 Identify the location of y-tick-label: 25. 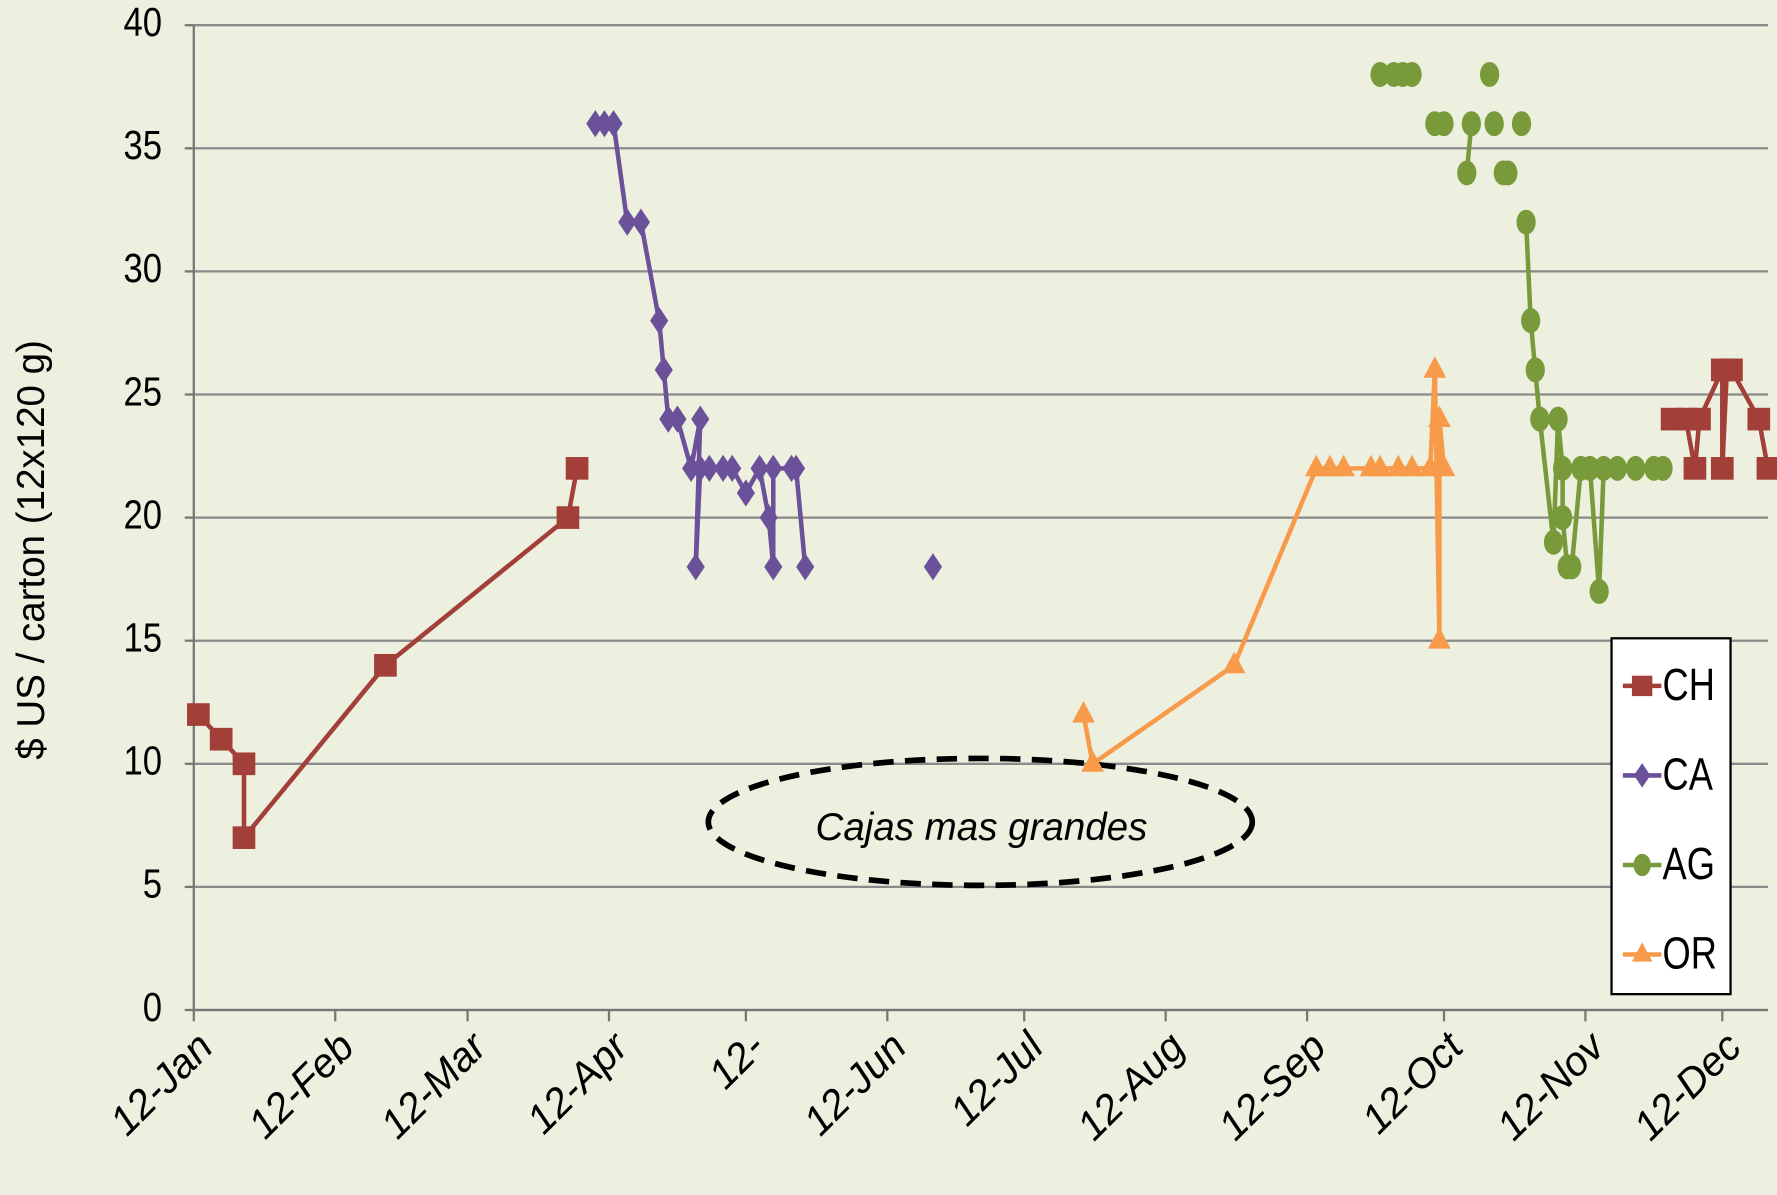
(142, 392).